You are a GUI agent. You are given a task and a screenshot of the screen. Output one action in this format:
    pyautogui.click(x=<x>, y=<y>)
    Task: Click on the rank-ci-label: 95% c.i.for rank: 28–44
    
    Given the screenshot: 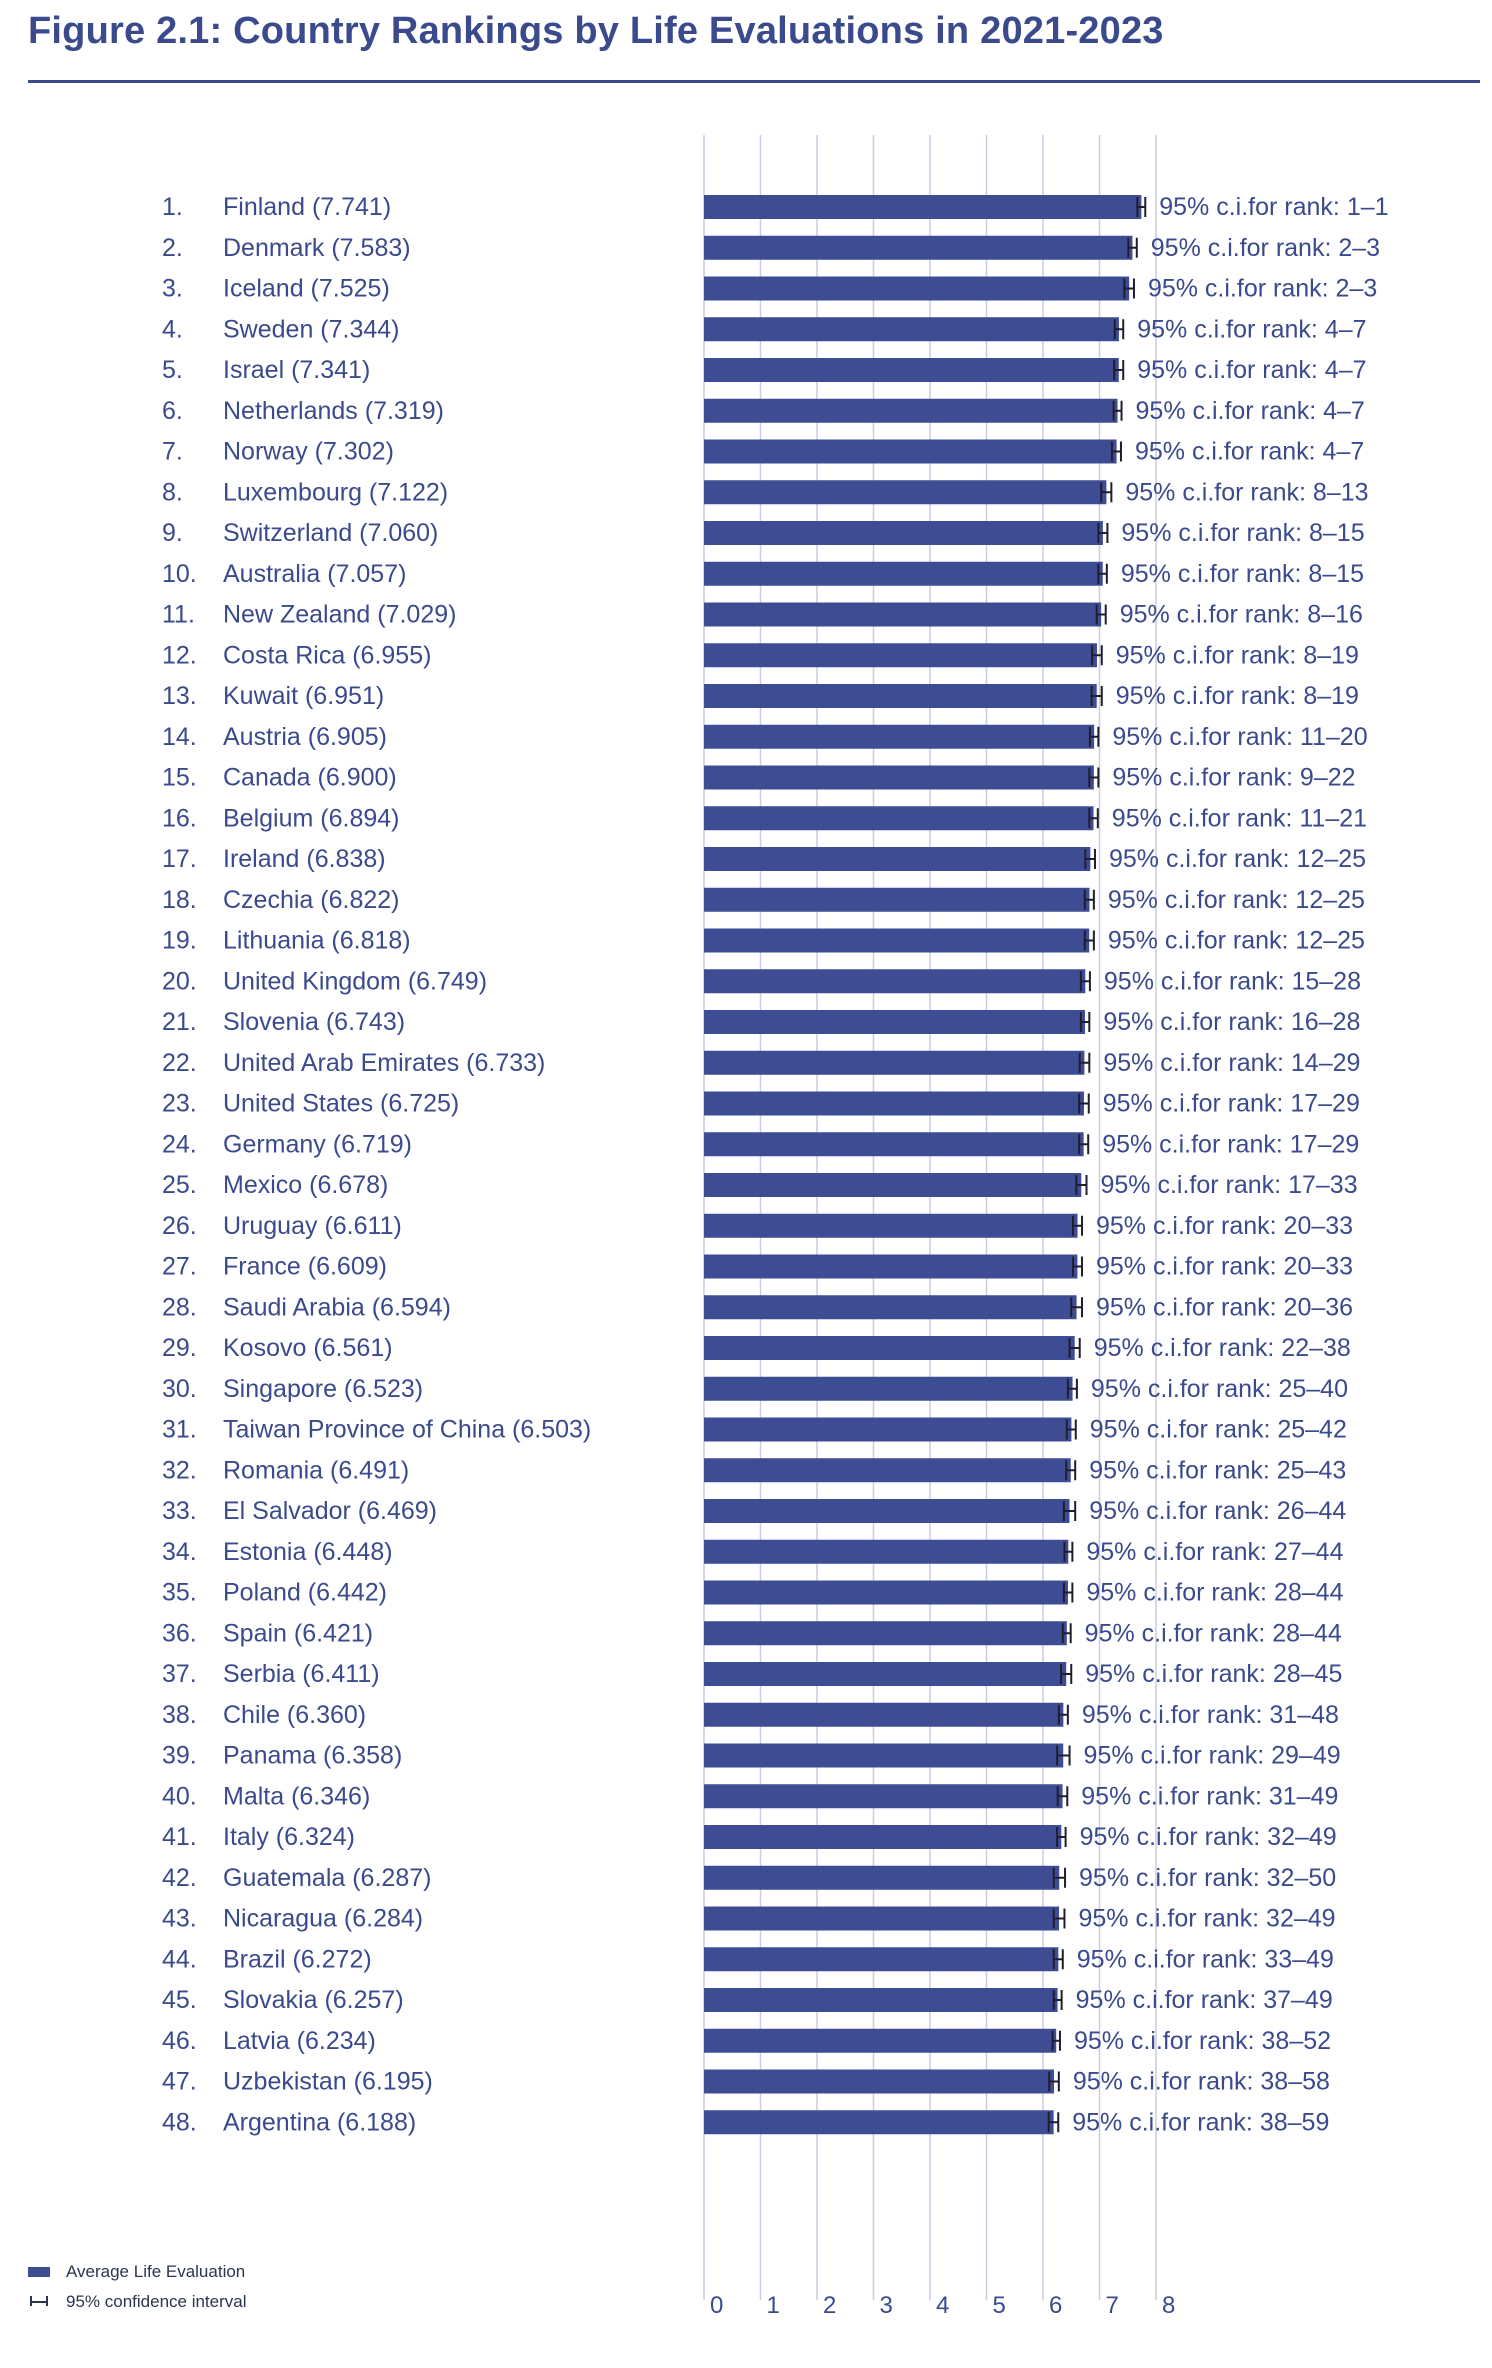 What is the action you would take?
    pyautogui.click(x=1213, y=1633)
    